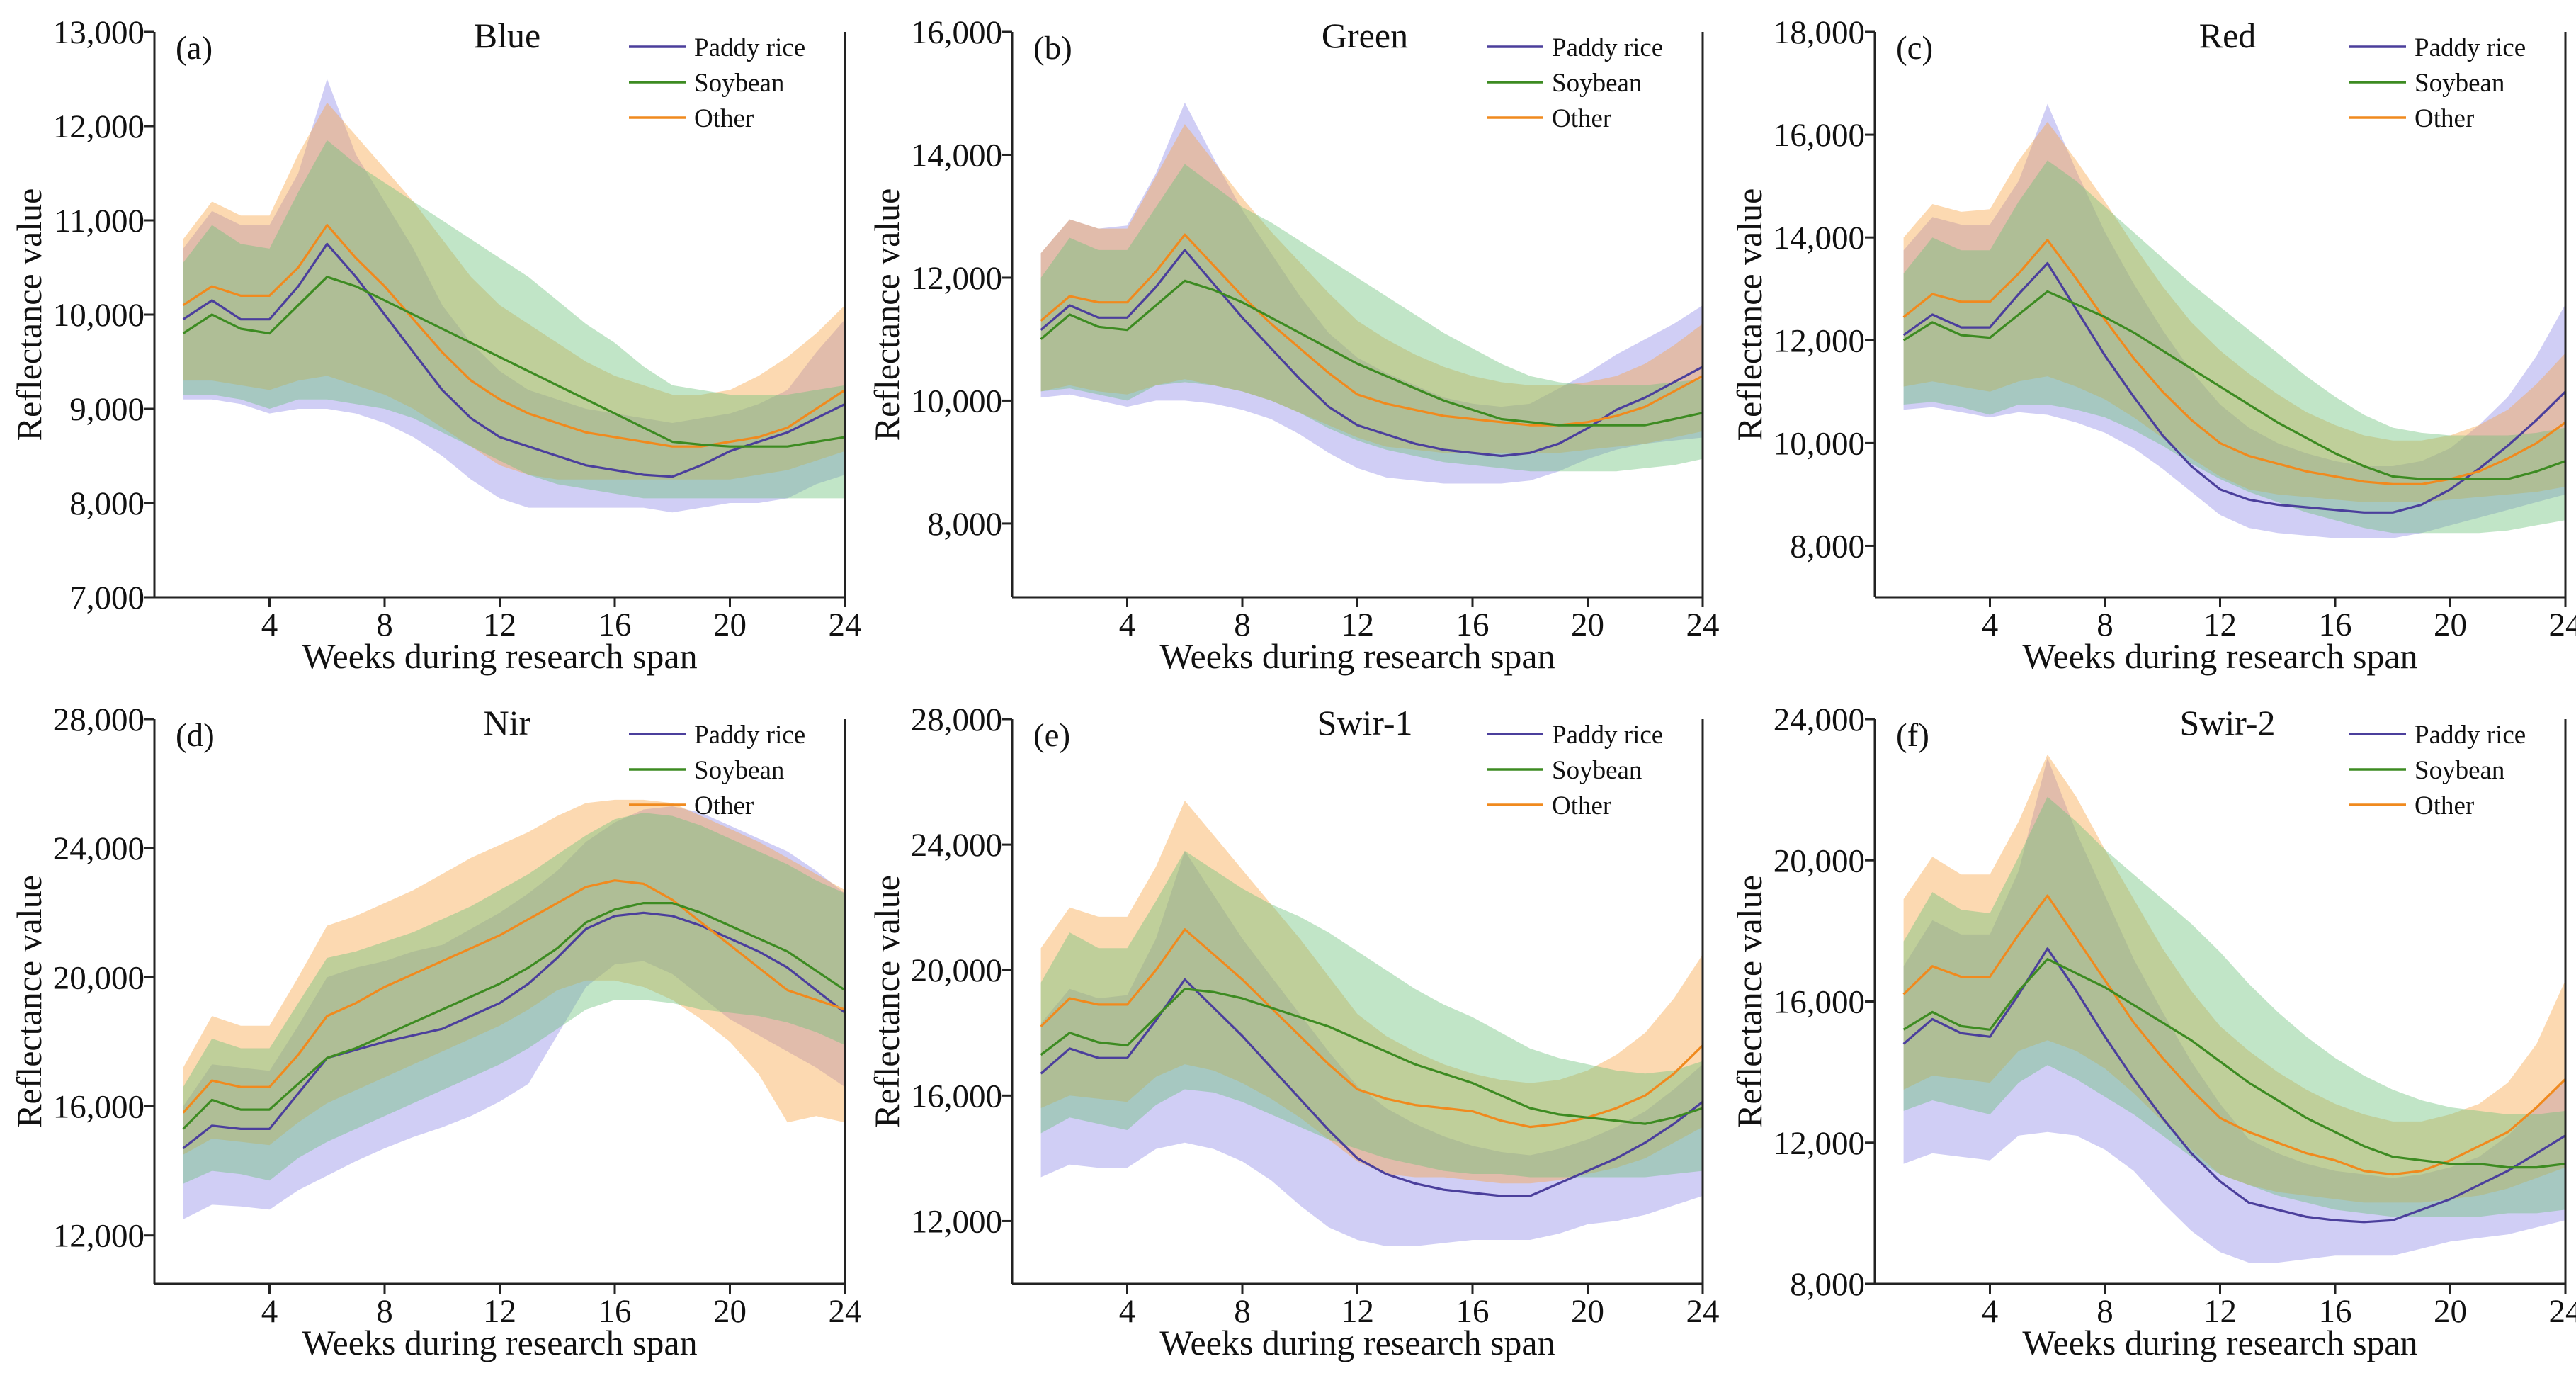 This screenshot has width=2576, height=1383. I want to click on panel-letter: (c), so click(1914, 48).